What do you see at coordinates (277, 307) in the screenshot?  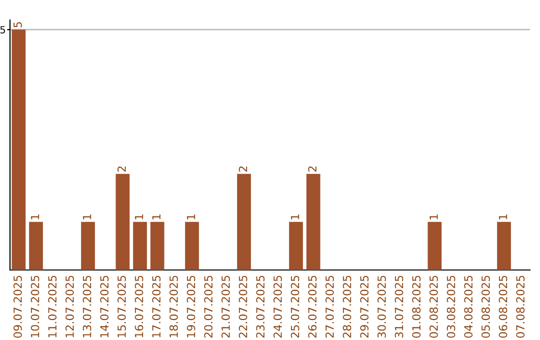 I see `x-tick-label: 24.07.2025` at bounding box center [277, 307].